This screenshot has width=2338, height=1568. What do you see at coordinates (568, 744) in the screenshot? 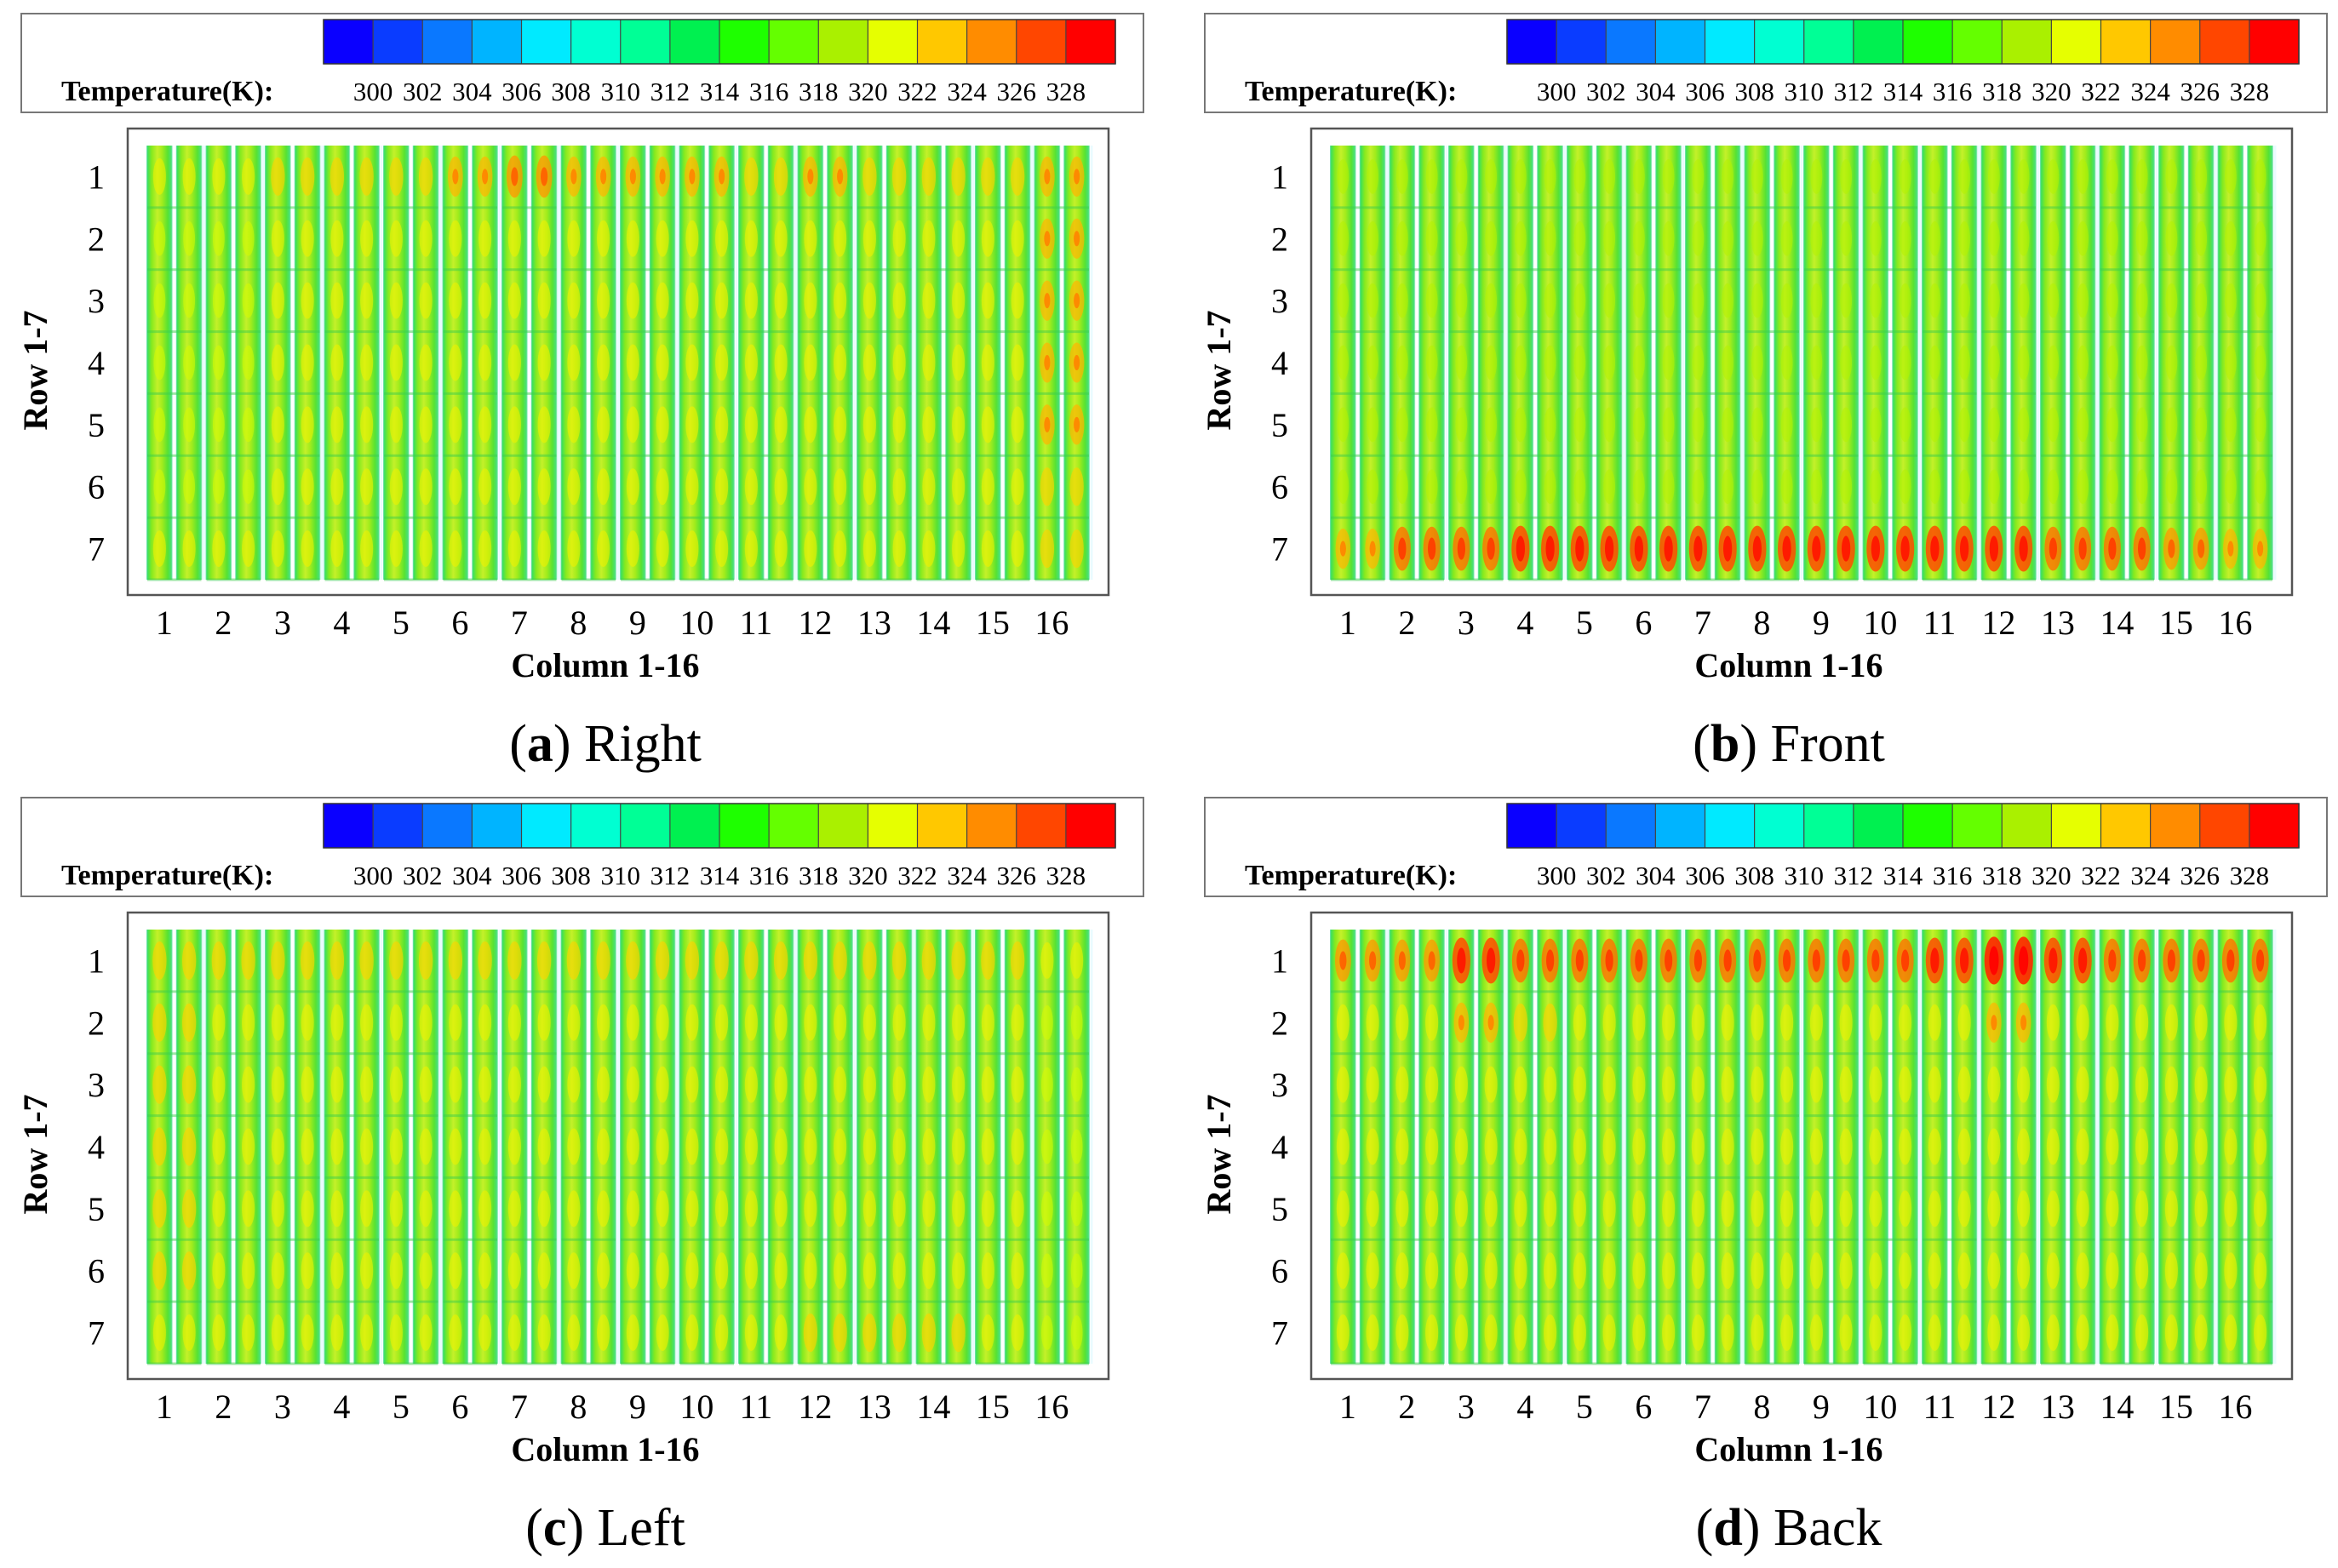
I see `caption-paren-close: )` at bounding box center [568, 744].